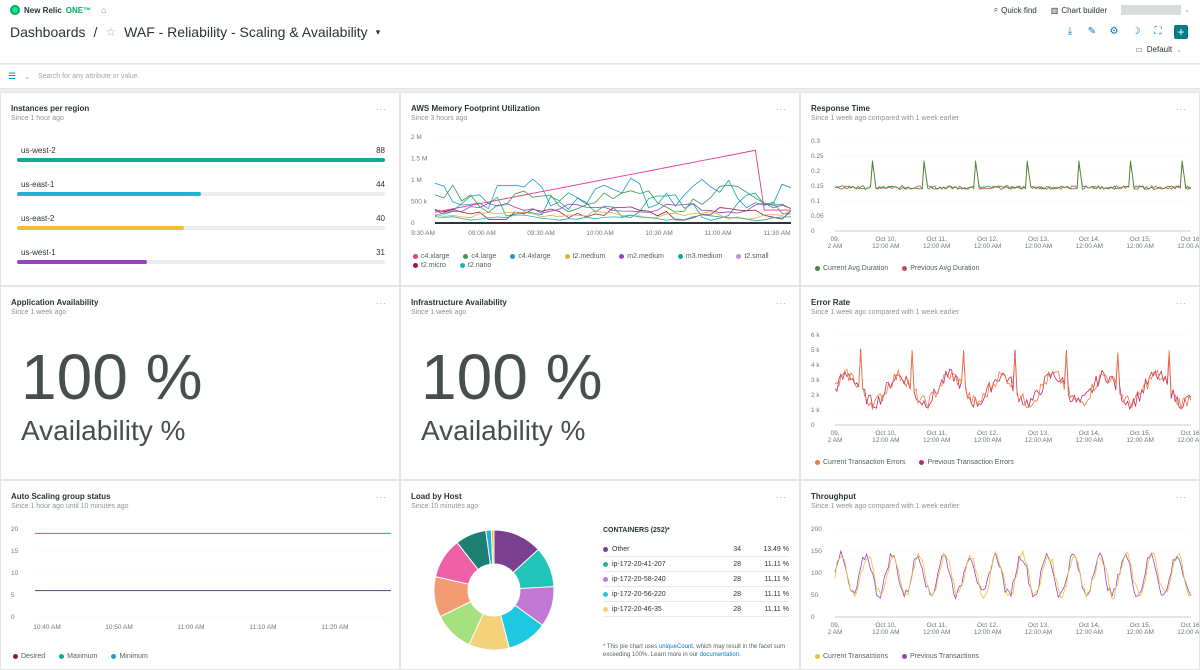 The width and height of the screenshot is (1200, 670). Describe the element at coordinates (1151, 10) in the screenshot. I see `user-account-box` at that location.